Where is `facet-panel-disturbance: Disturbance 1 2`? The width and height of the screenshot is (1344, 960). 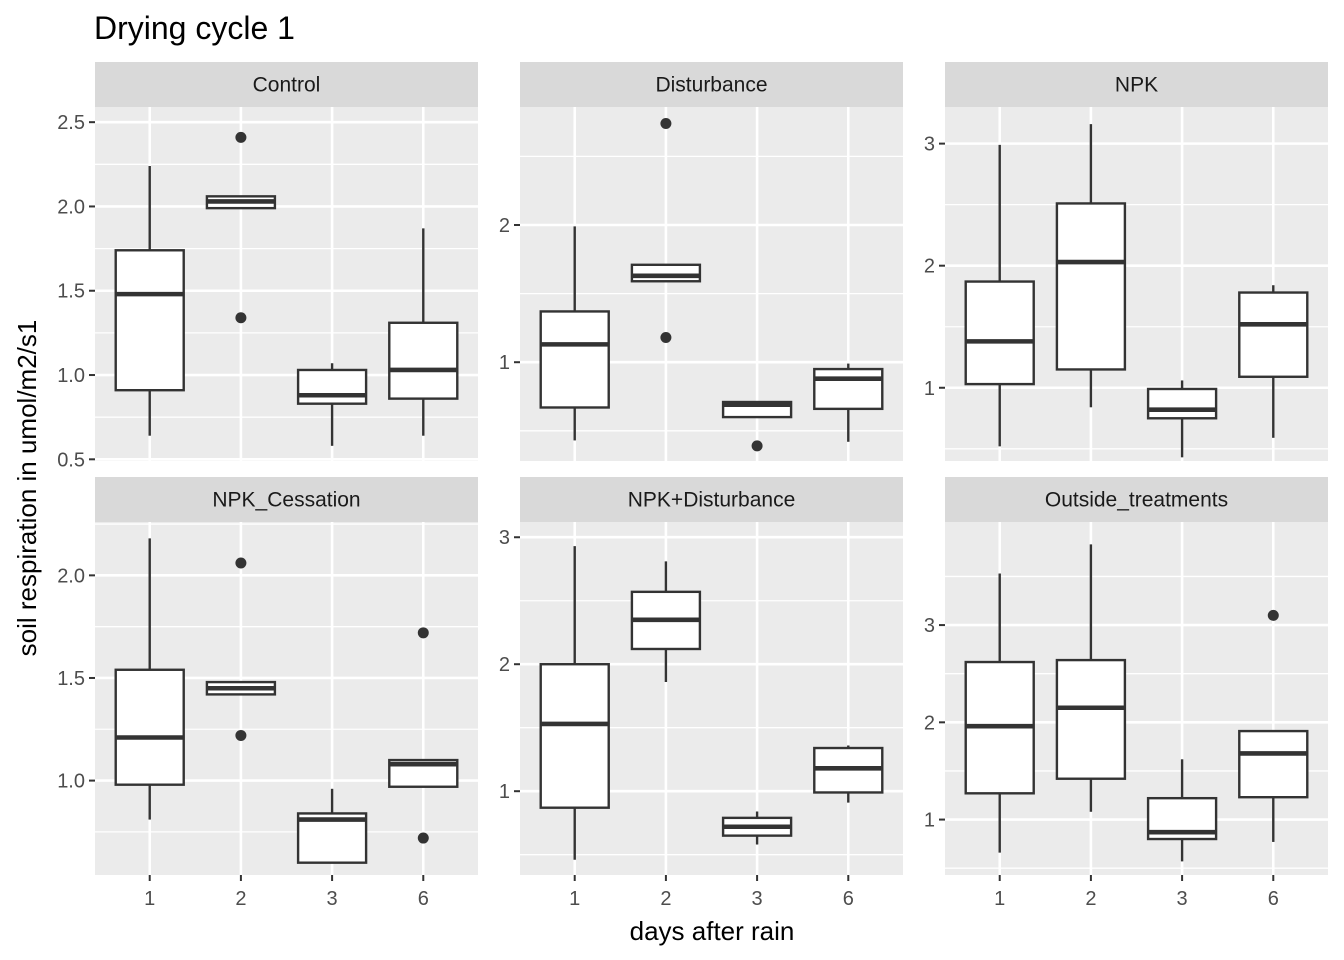 facet-panel-disturbance: Disturbance 1 2 is located at coordinates (701, 261).